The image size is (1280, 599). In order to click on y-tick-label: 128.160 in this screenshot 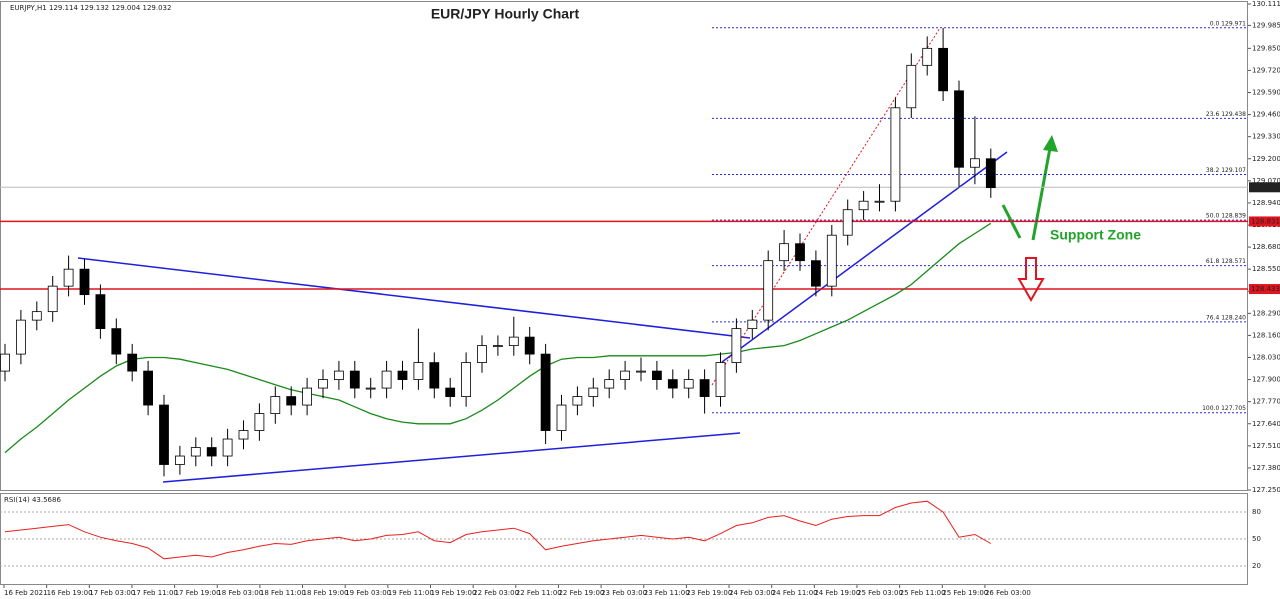, I will do `click(1266, 335)`.